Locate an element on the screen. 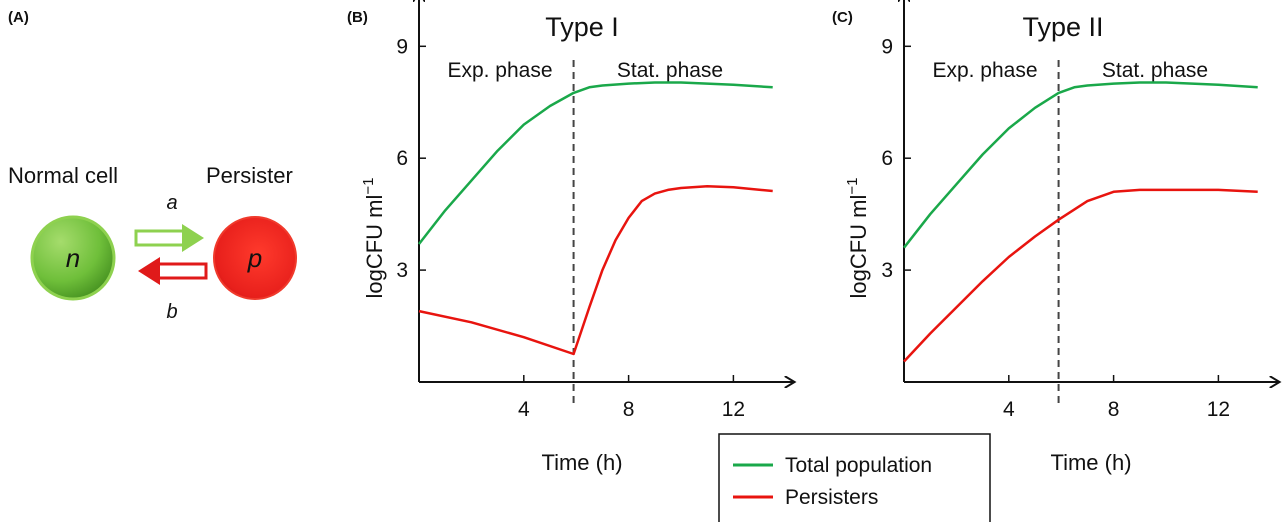  legend-box is located at coordinates (854, 477).